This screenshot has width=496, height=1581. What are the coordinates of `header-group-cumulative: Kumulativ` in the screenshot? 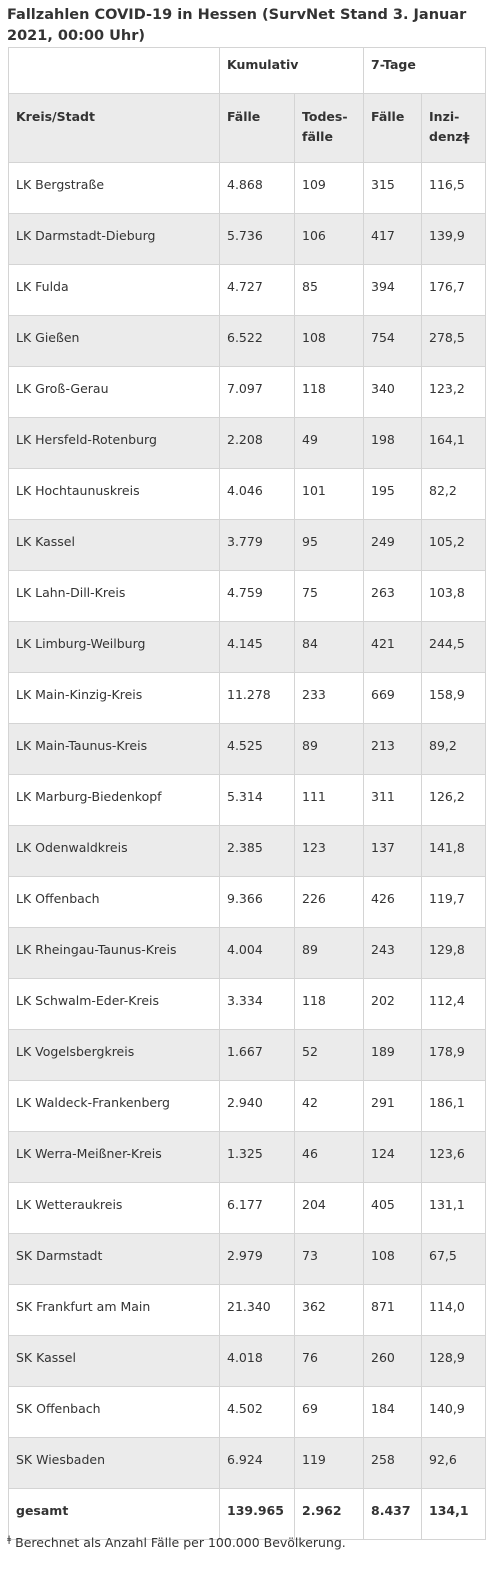 It's located at (291, 70).